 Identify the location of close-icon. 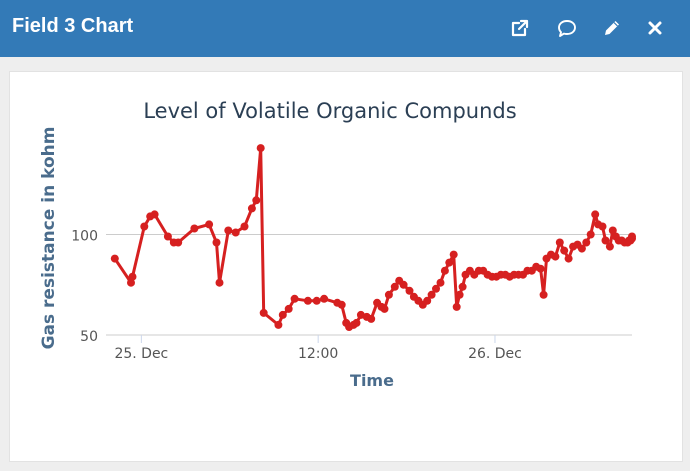
(655, 28).